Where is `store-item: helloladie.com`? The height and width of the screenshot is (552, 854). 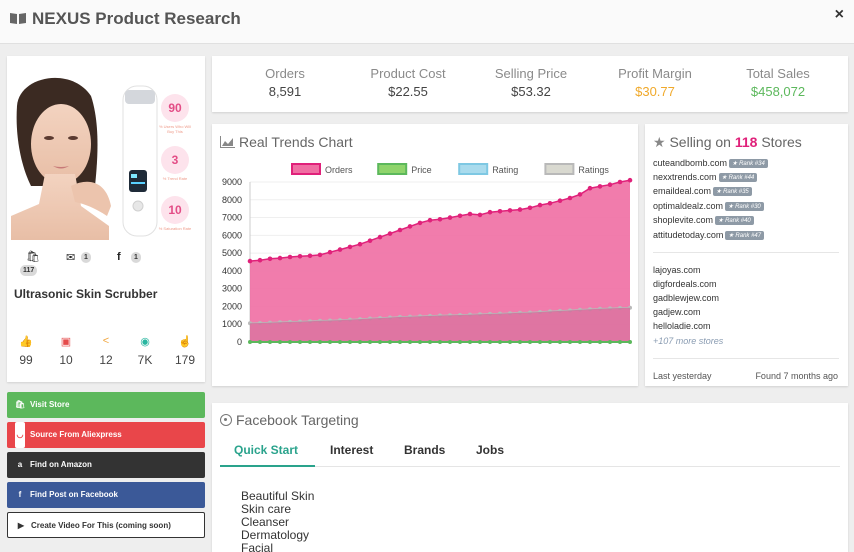 store-item: helloladie.com is located at coordinates (682, 326).